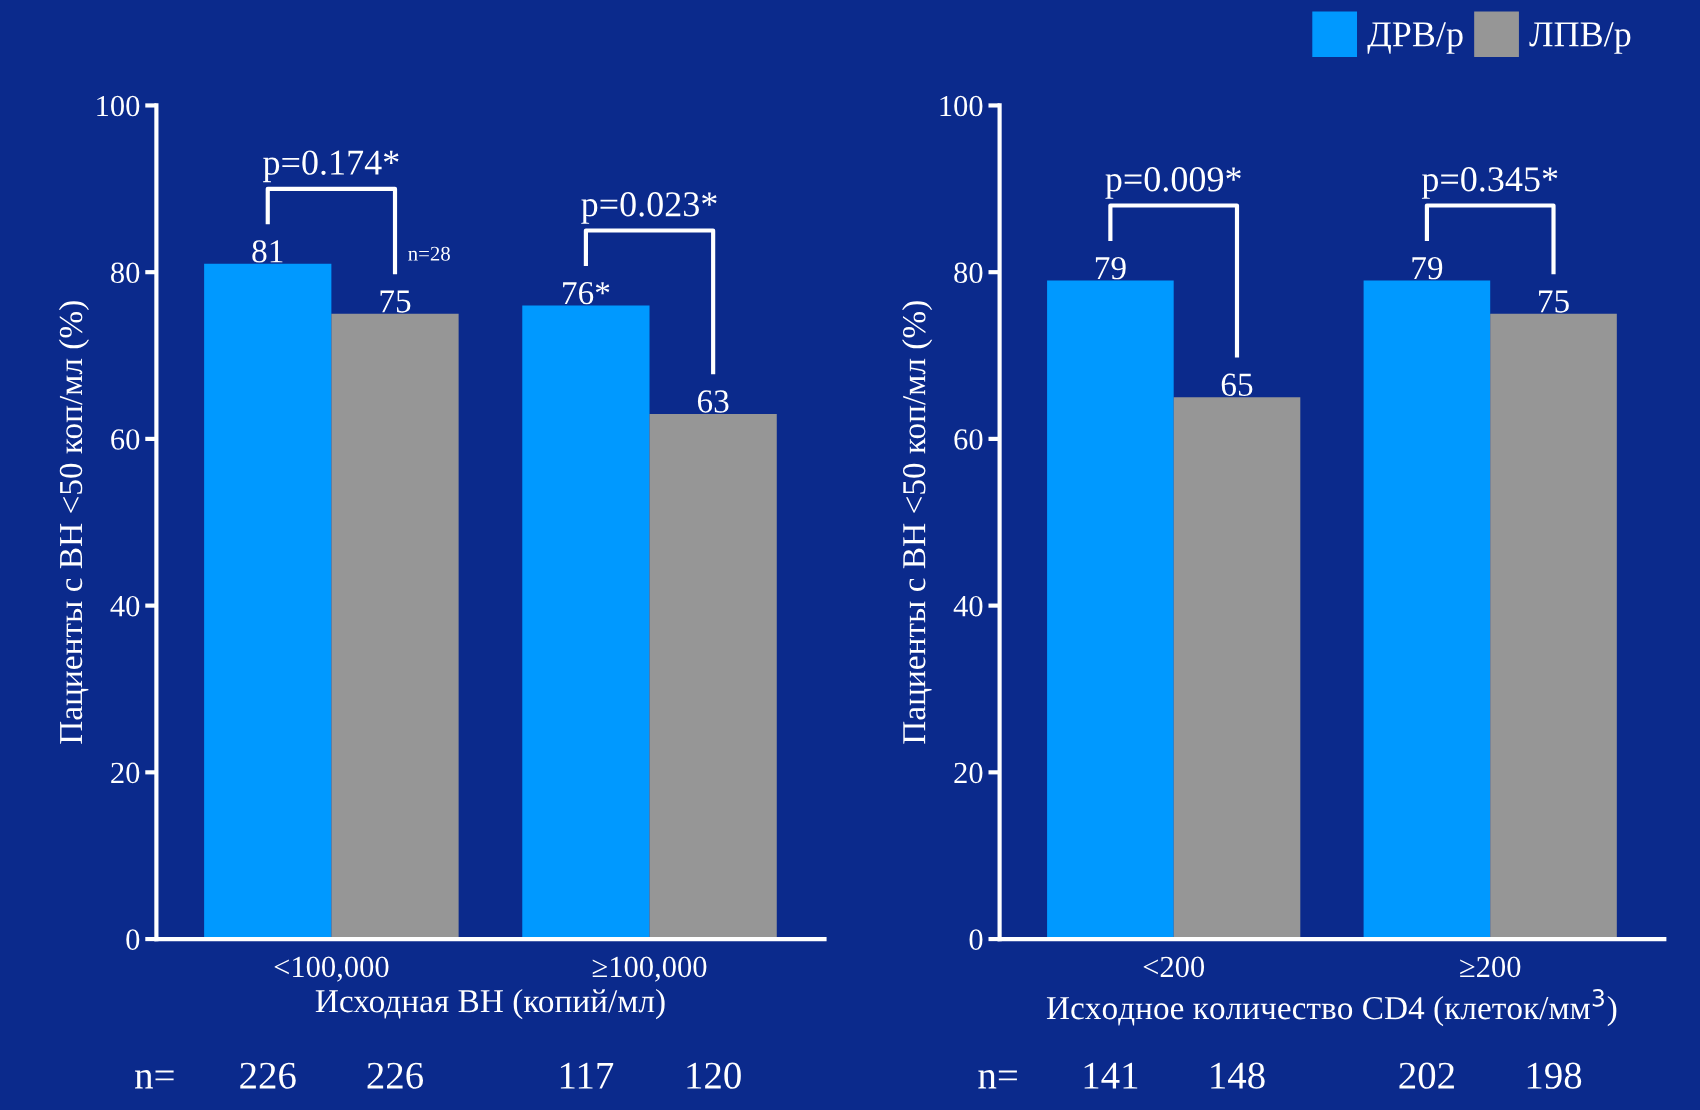  I want to click on annotation: p=0.345*, so click(1489, 183).